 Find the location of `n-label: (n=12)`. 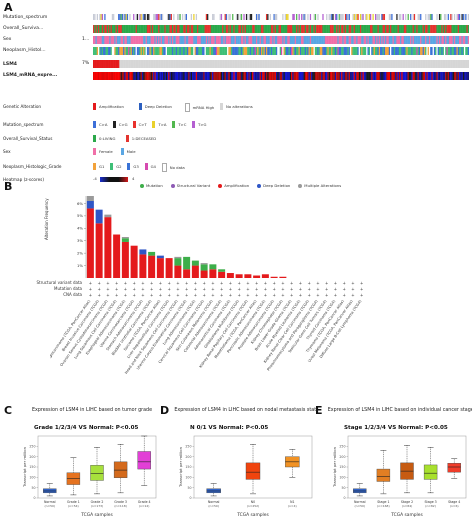

n-label: (n=12) is located at coordinates (144, 506).